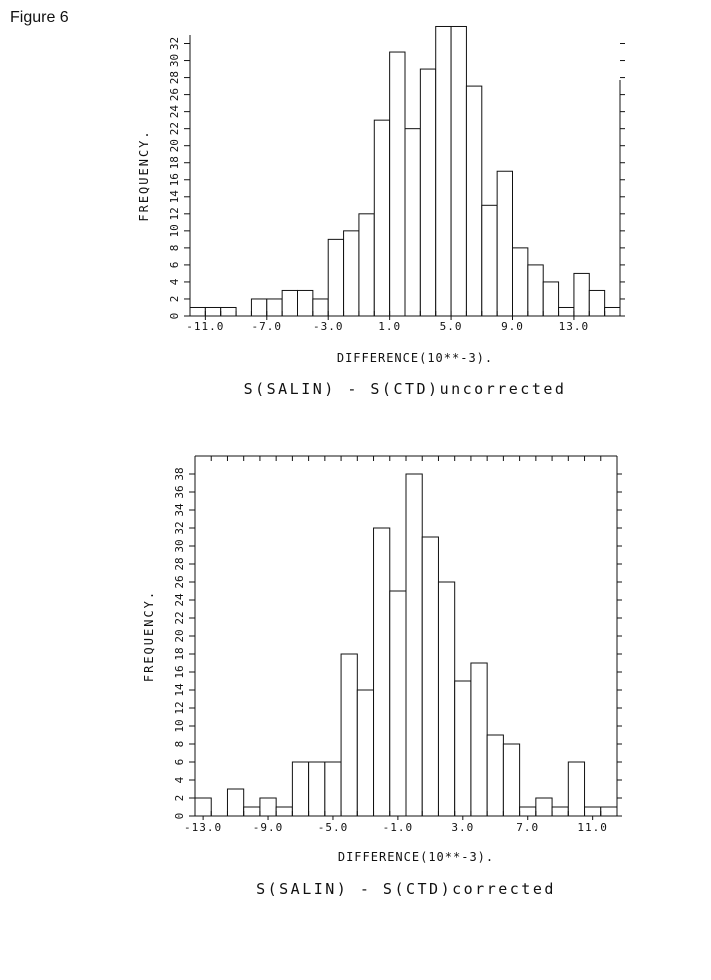 This screenshot has height=980, width=711. I want to click on x-tick-label: 1.0, so click(389, 326).